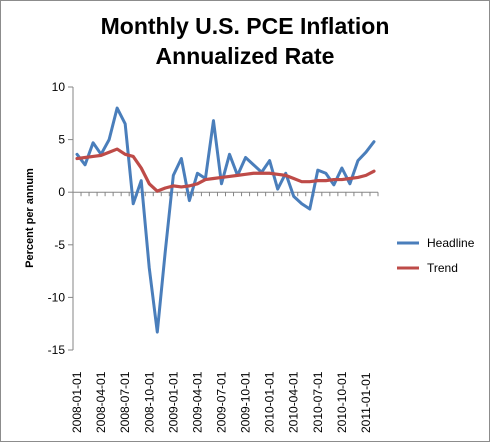 The width and height of the screenshot is (490, 442). I want to click on y-tick-label: 5, so click(61, 140).